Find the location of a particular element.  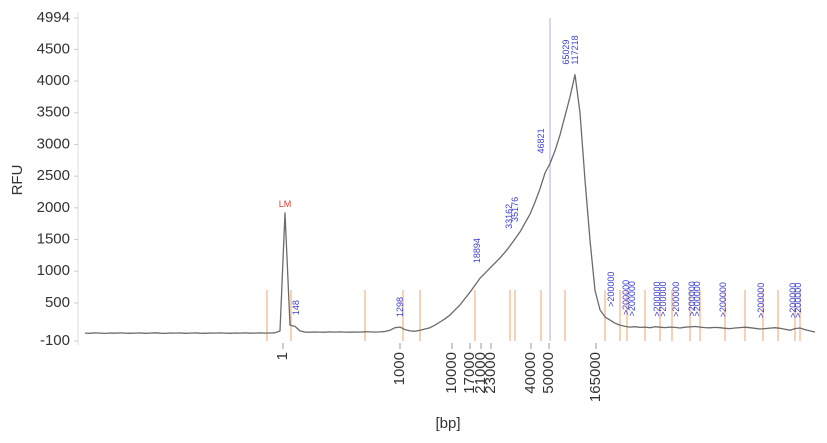

y-tick-label: 4000 is located at coordinates (53, 80).